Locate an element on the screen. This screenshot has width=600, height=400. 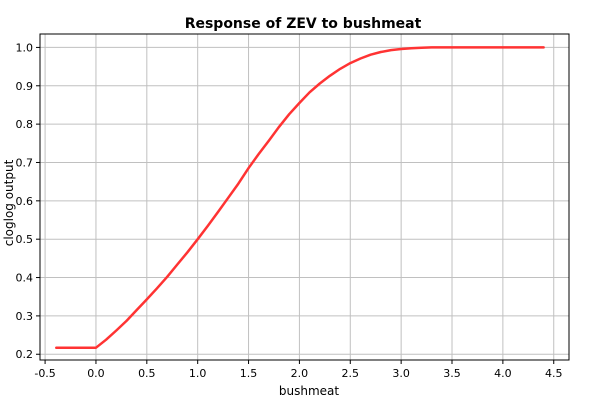
y-tick-label: 0.4 is located at coordinates (25, 278).